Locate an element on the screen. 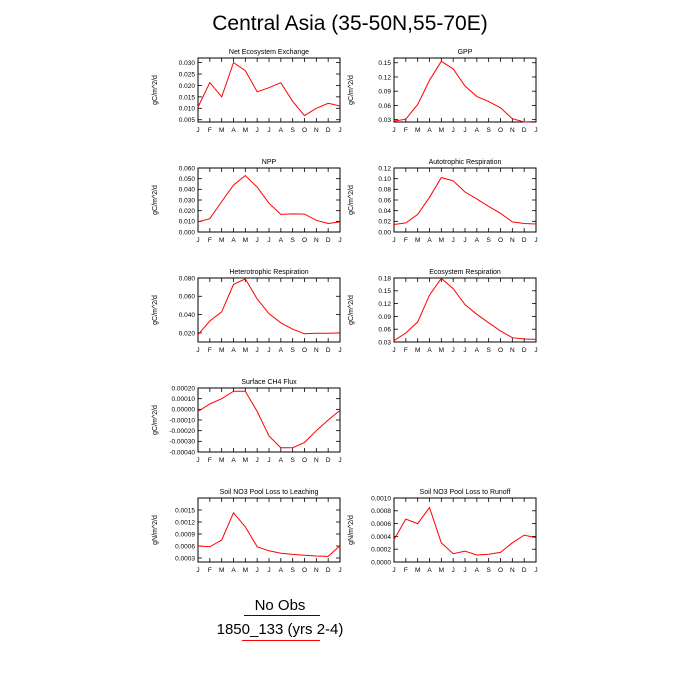  y-tick-label: 0.0004 is located at coordinates (381, 537).